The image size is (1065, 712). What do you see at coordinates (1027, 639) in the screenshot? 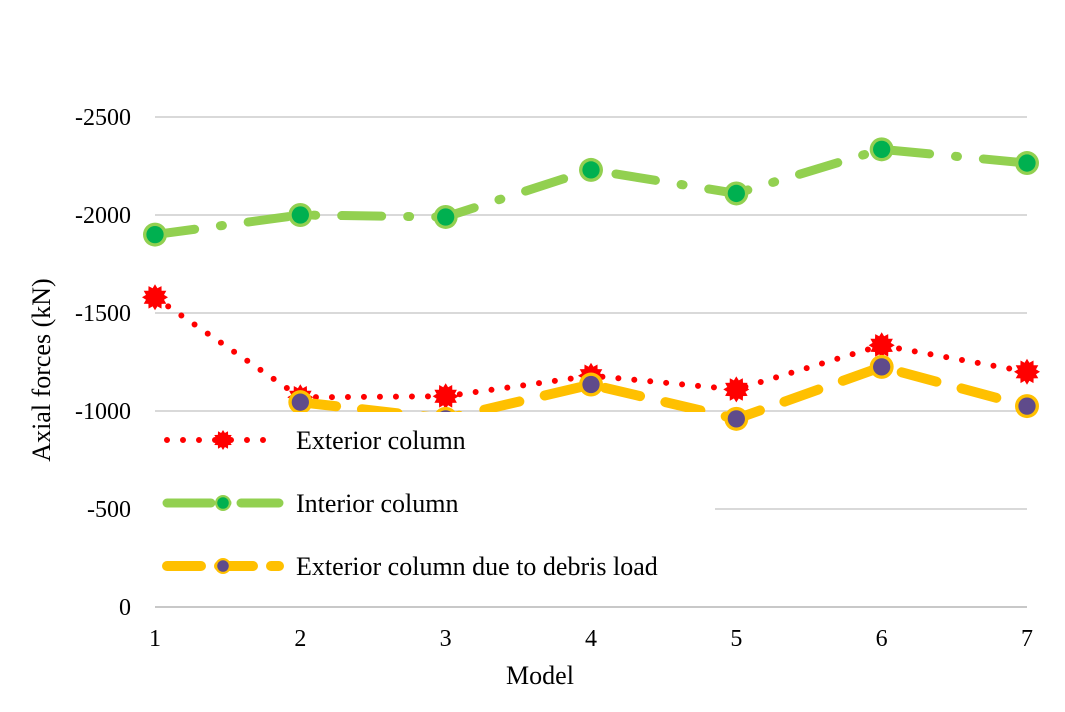
I see `x-tick-label: 7` at bounding box center [1027, 639].